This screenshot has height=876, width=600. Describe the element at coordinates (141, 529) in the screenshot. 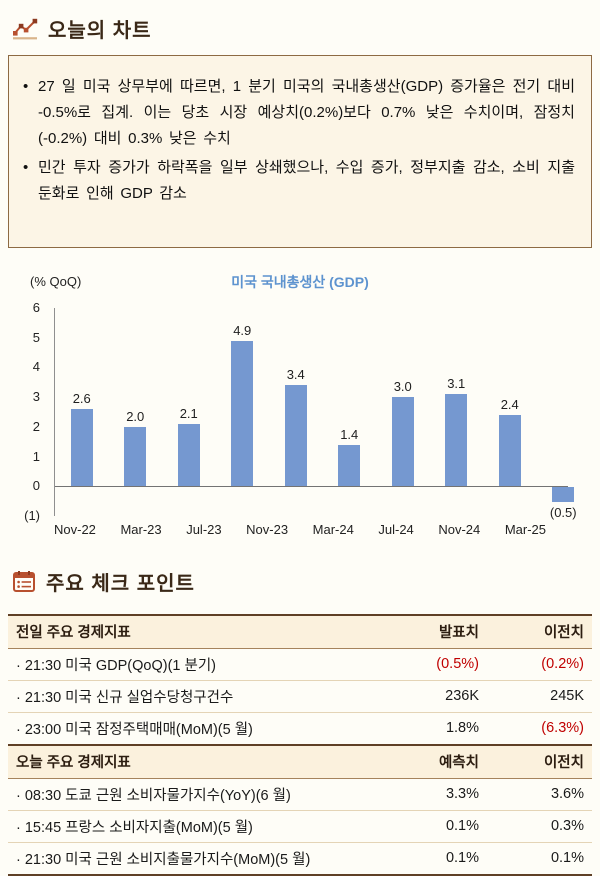

I see `x-tick-label: Mar-23` at that location.